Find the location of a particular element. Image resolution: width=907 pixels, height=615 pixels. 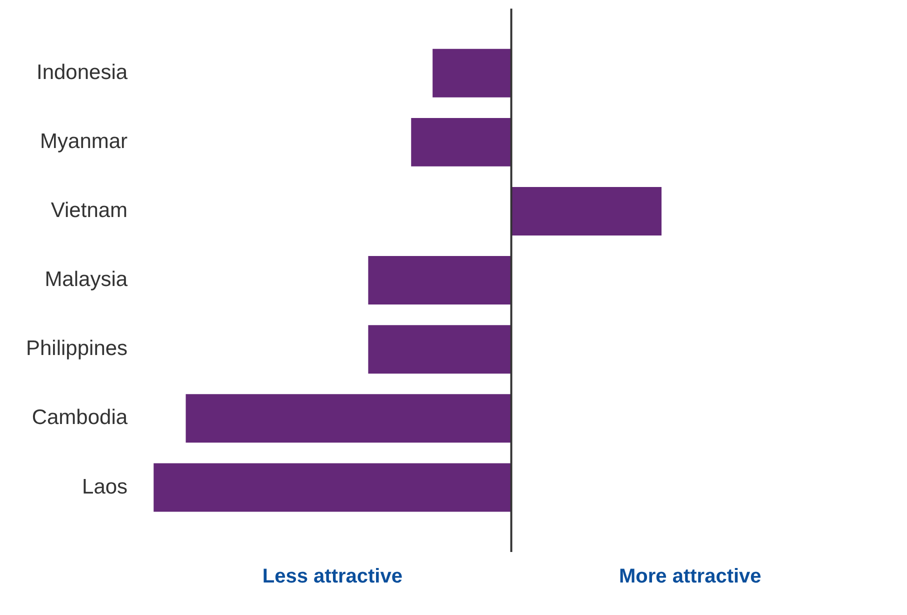

y-tick-label: Laos is located at coordinates (105, 486).